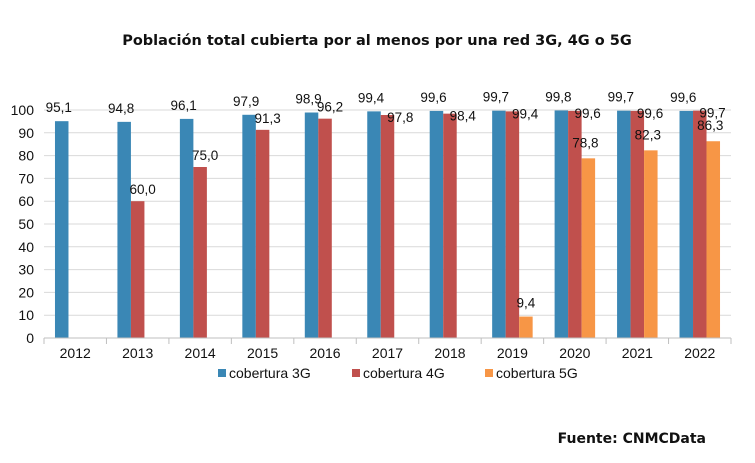  Describe the element at coordinates (632, 439) in the screenshot. I see `source-note: Fuente: CNMCData` at that location.